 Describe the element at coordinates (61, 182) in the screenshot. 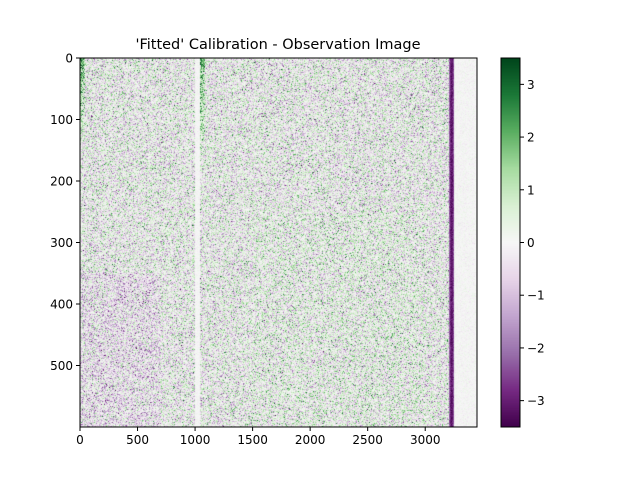

I see `y-tick-label: 200` at that location.